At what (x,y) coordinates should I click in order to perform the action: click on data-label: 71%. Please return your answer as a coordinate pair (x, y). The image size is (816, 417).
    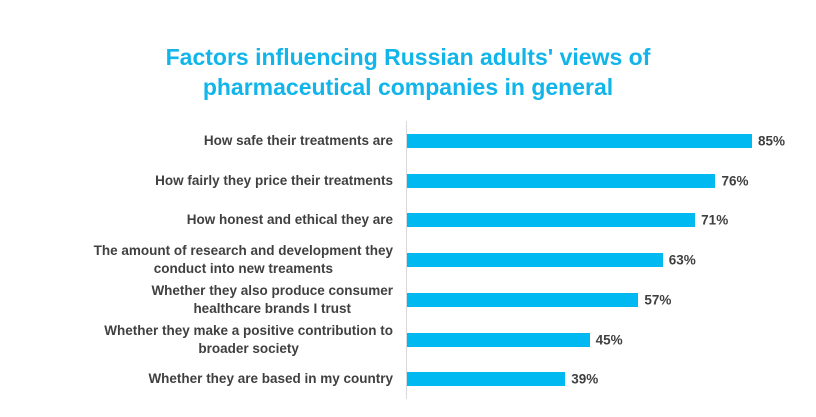
    Looking at the image, I should click on (715, 220).